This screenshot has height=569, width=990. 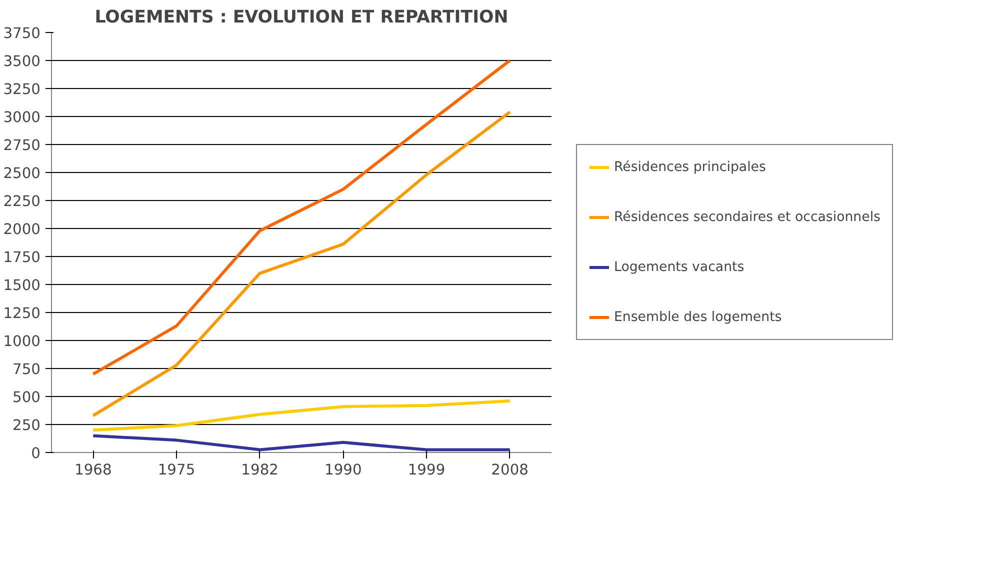 I want to click on y-tick-label: 3500, so click(x=22, y=61).